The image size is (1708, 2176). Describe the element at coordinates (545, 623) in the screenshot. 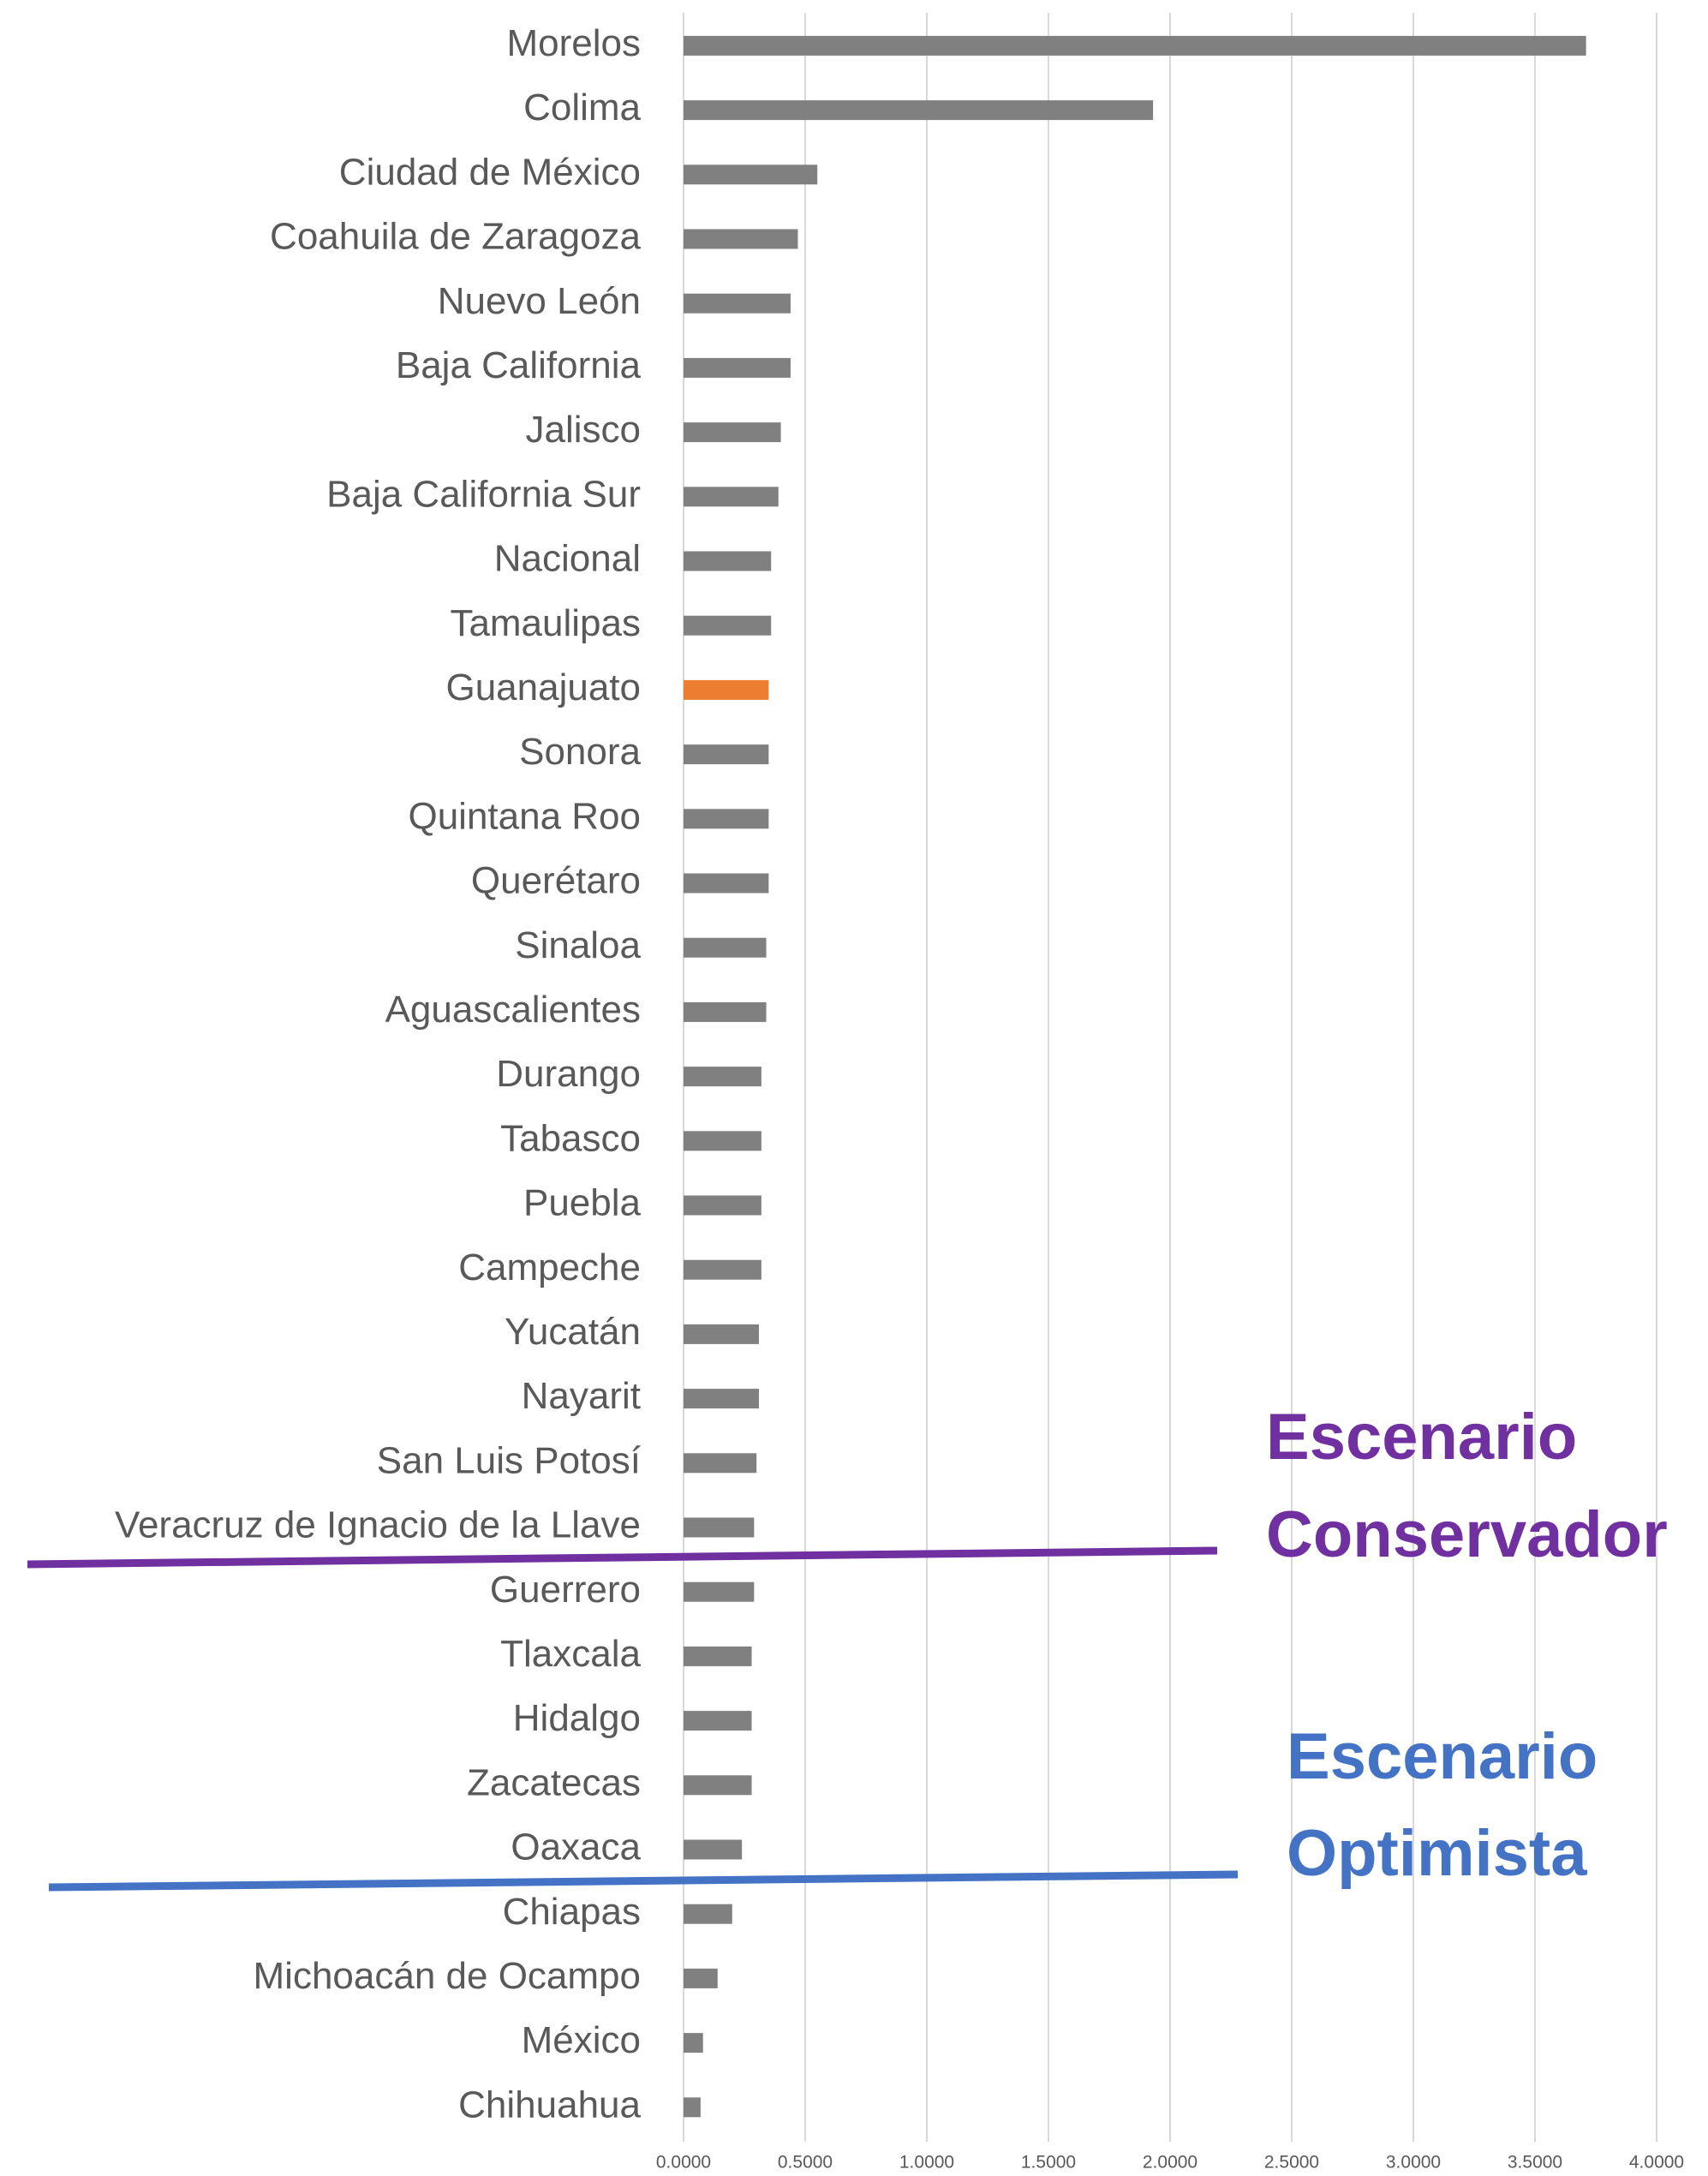

I see `y-tick-label: Tamaulipas` at that location.